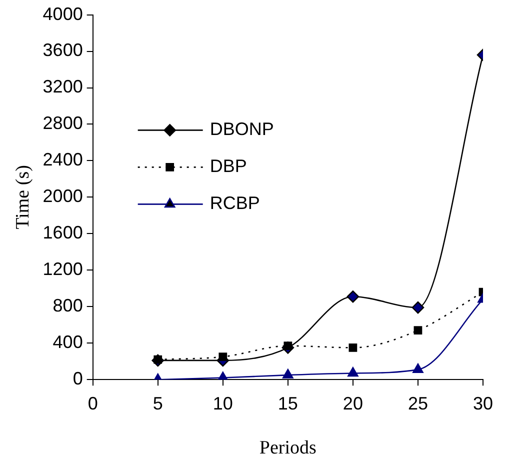 The width and height of the screenshot is (505, 472). I want to click on y-tick-label: 1200, so click(62, 269).